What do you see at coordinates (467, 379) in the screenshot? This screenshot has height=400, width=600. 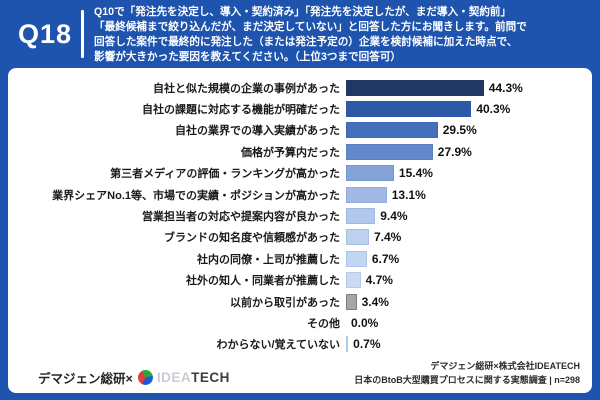 I see `source-line2: 日本のBtoB大型購買プロセスに関する実態調査 | n=298` at bounding box center [467, 379].